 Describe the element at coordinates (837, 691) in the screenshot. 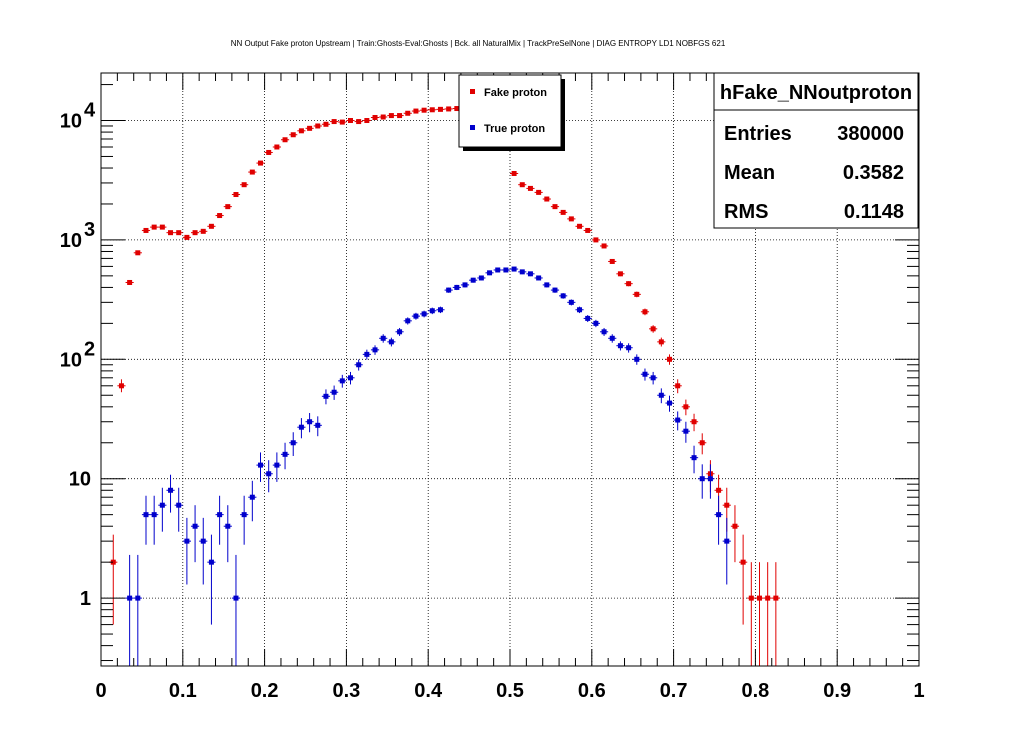

I see `x-tick-label: 0.9` at that location.